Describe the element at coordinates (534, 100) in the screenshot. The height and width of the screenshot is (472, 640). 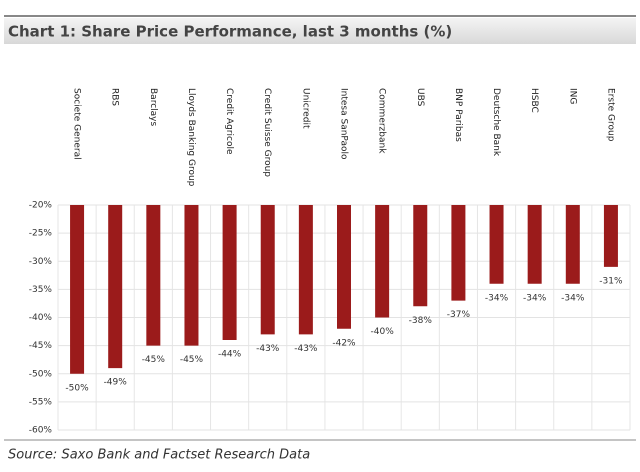
I see `x-tick-label: HSBC` at that location.